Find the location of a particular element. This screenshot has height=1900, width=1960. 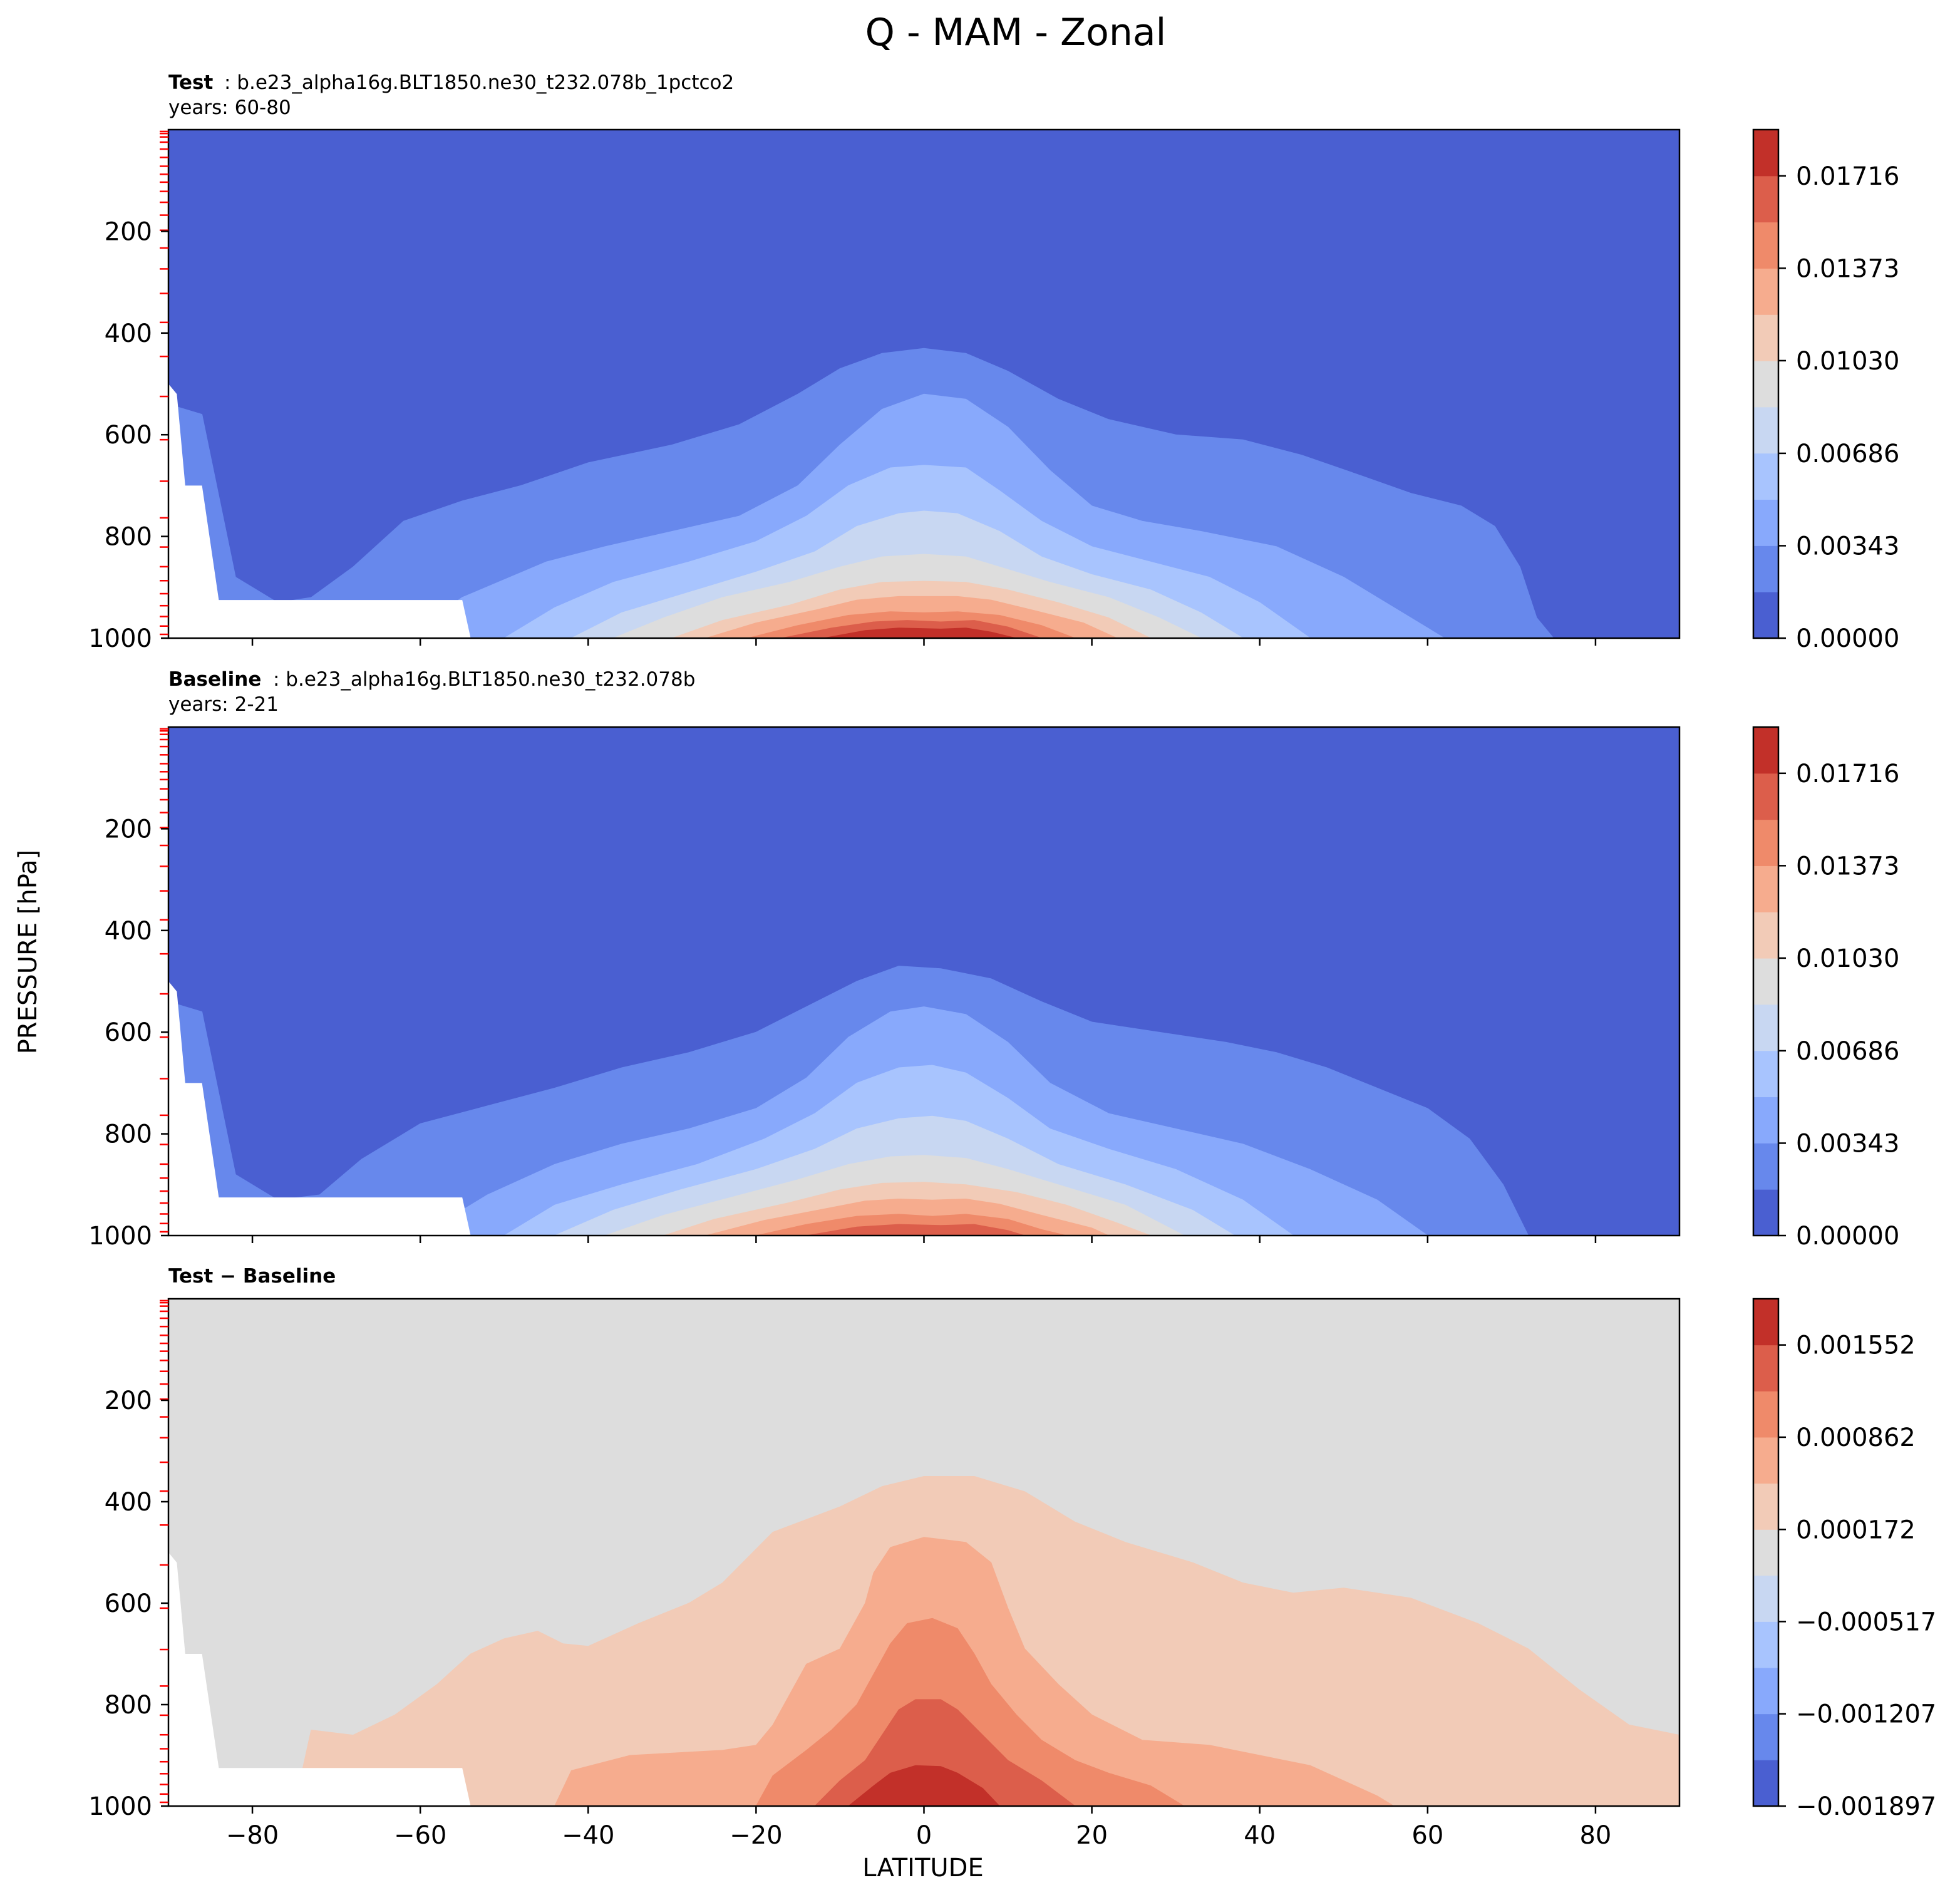

colorbar-tick-label: −0.000517 is located at coordinates (1866, 1622).